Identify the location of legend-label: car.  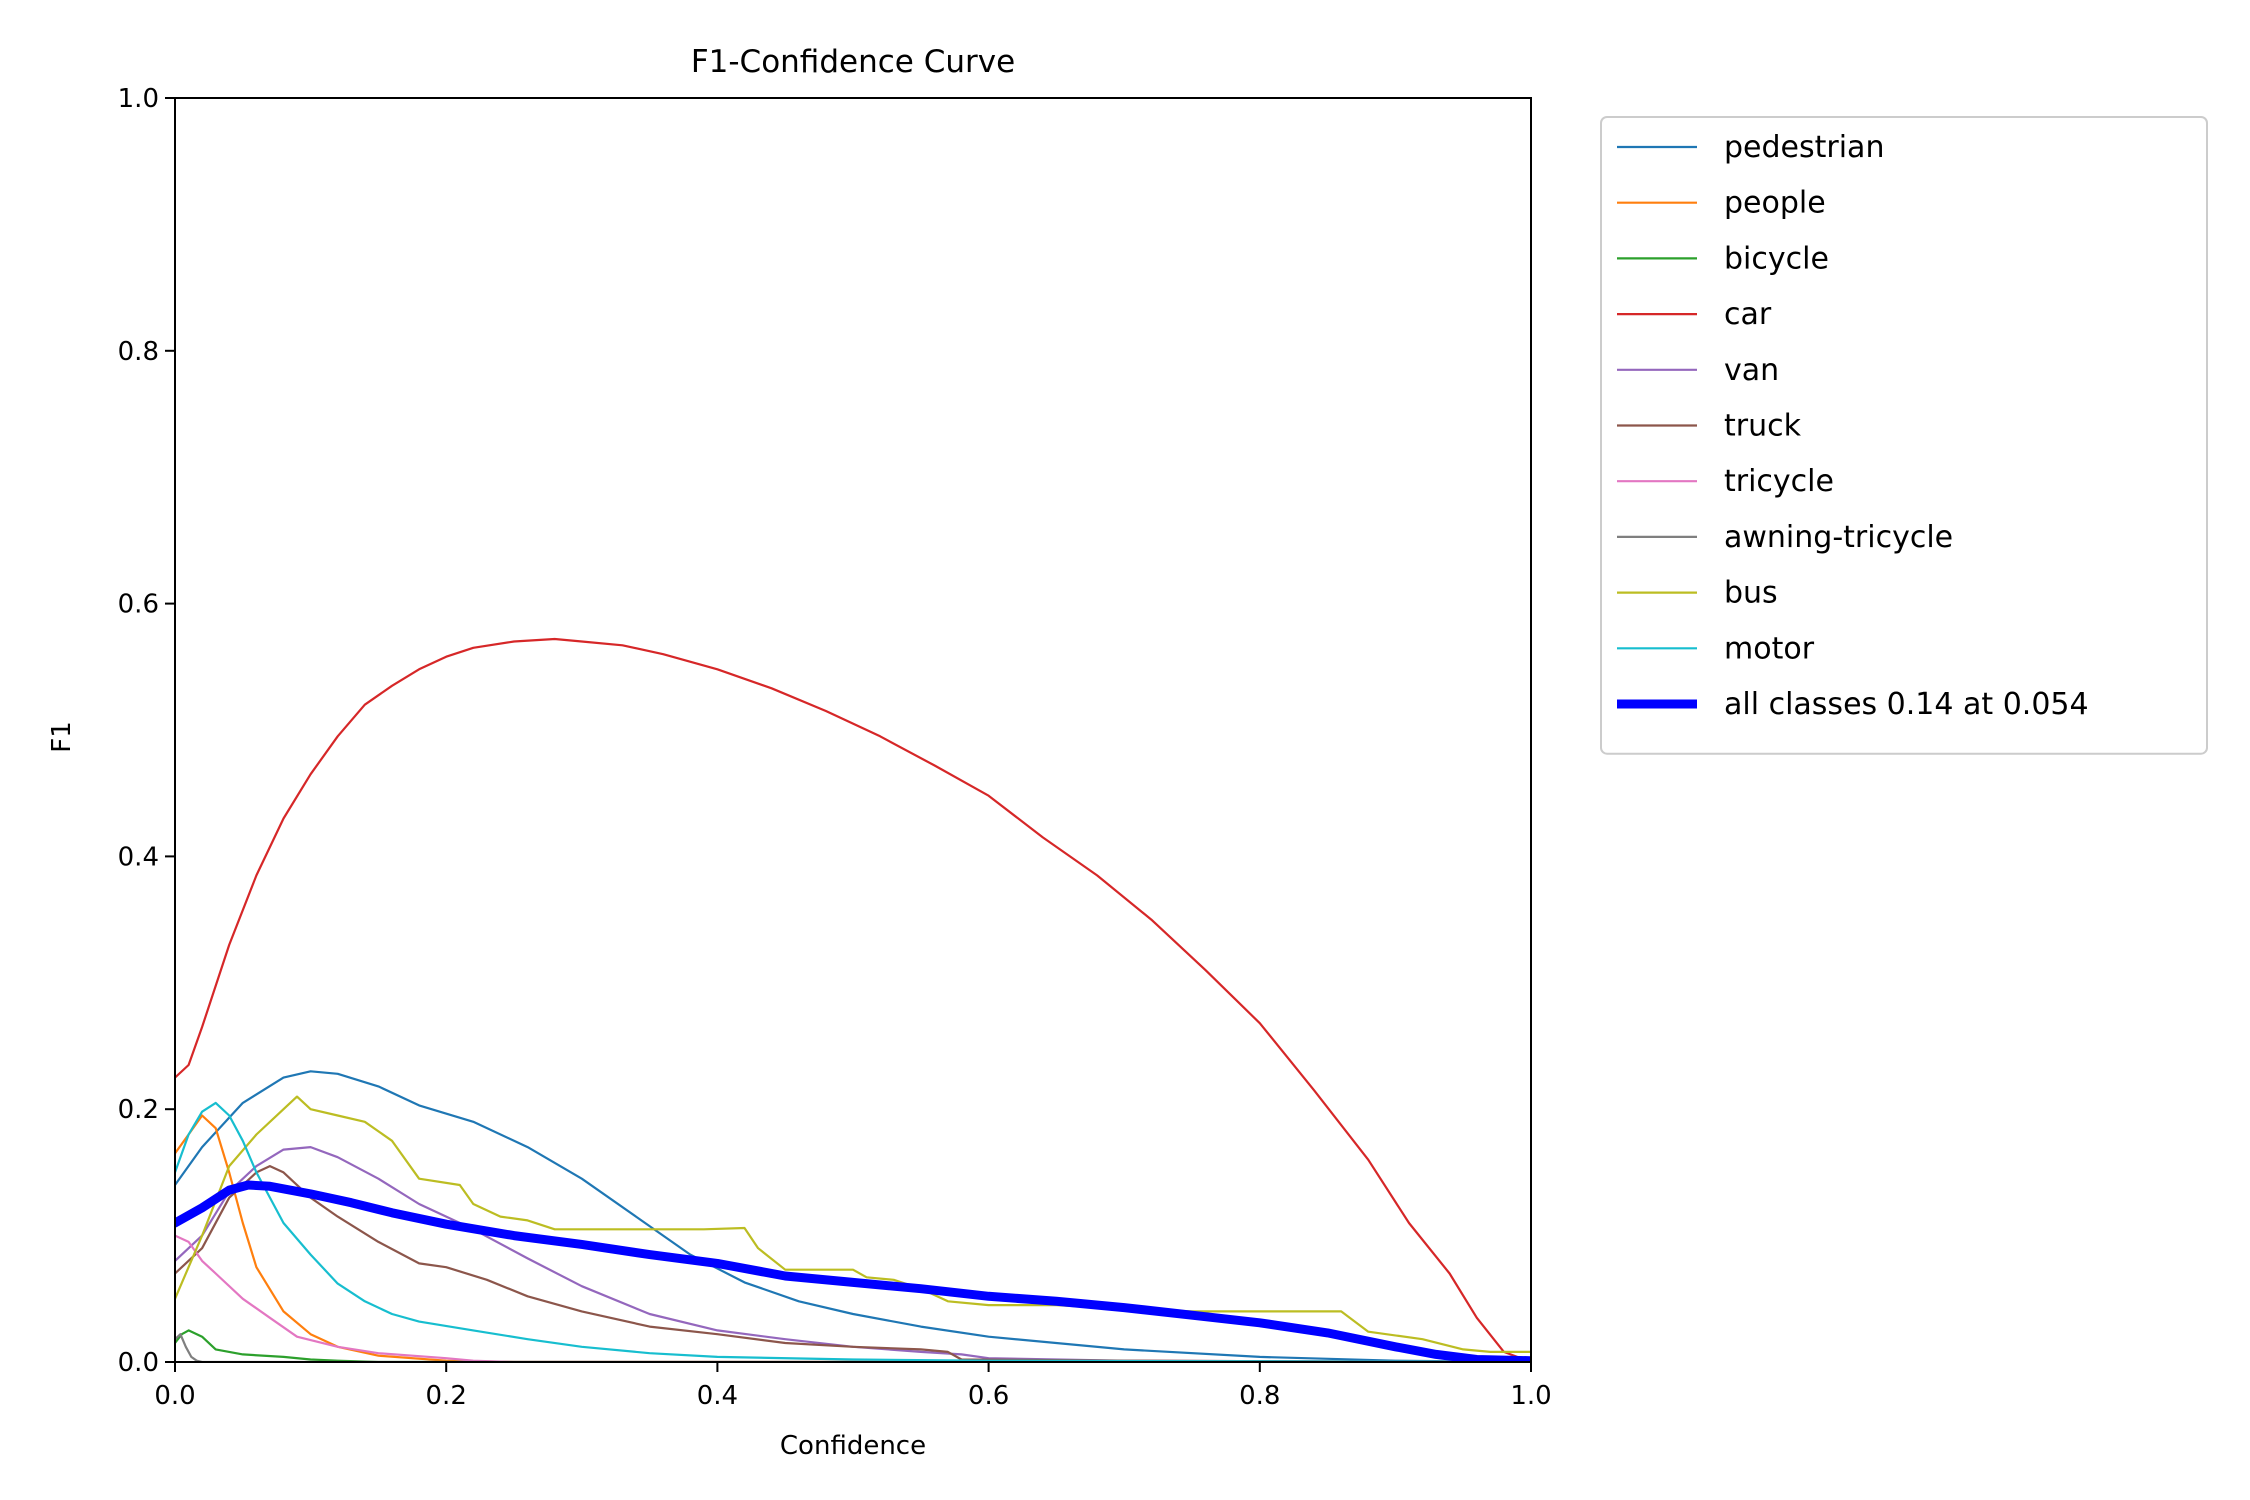
(1748, 314).